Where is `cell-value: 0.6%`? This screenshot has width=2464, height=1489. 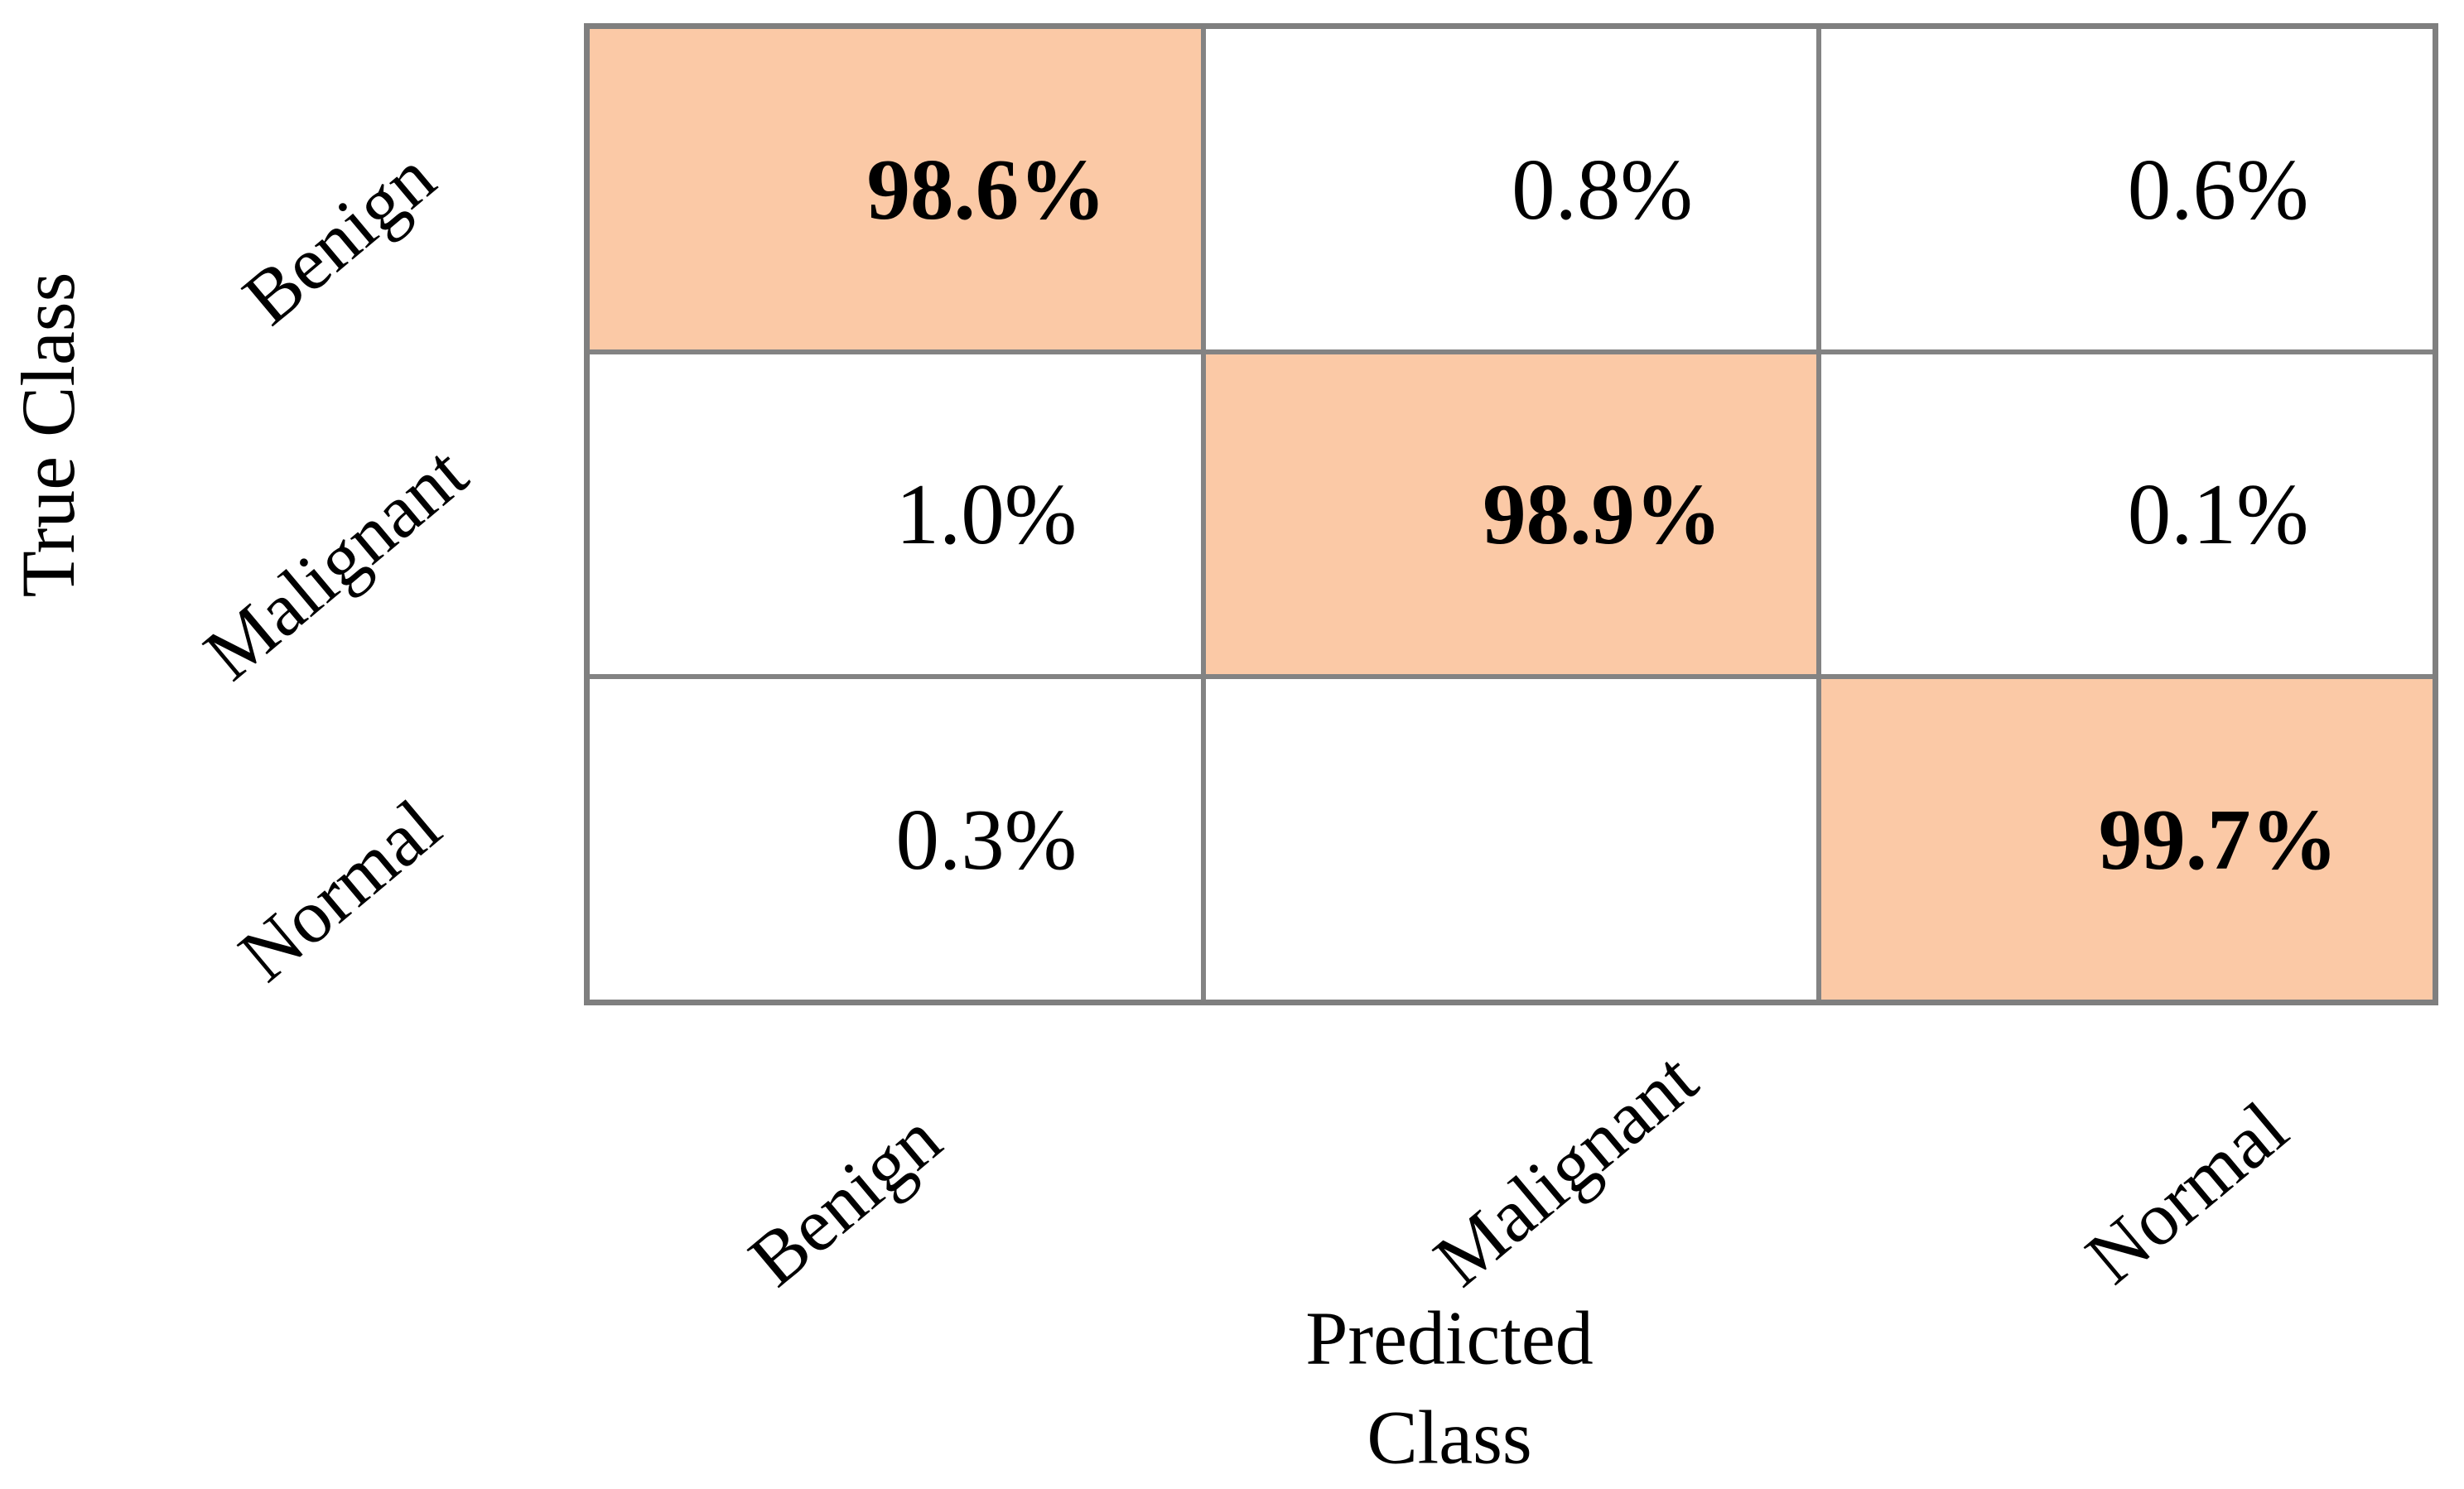 cell-value: 0.6% is located at coordinates (2218, 189).